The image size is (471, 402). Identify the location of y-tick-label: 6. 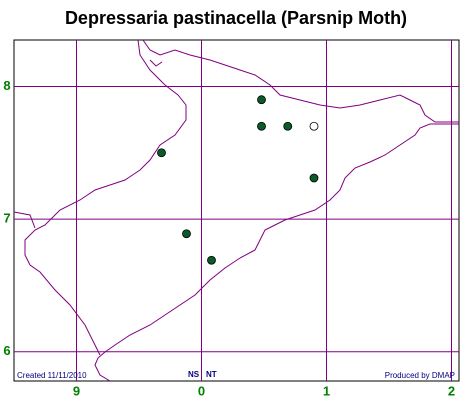
(6, 350).